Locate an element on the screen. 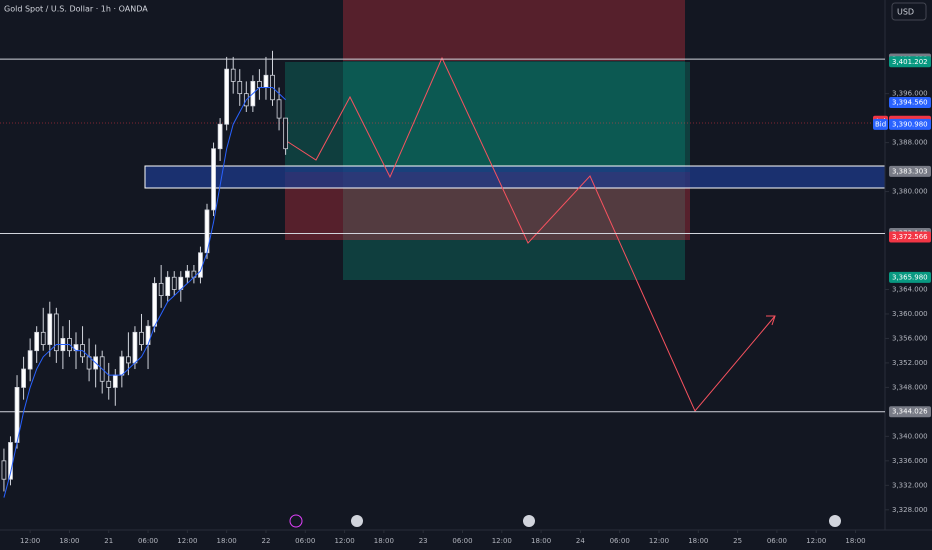  y-tick-label: 3,364.000 is located at coordinates (910, 289).